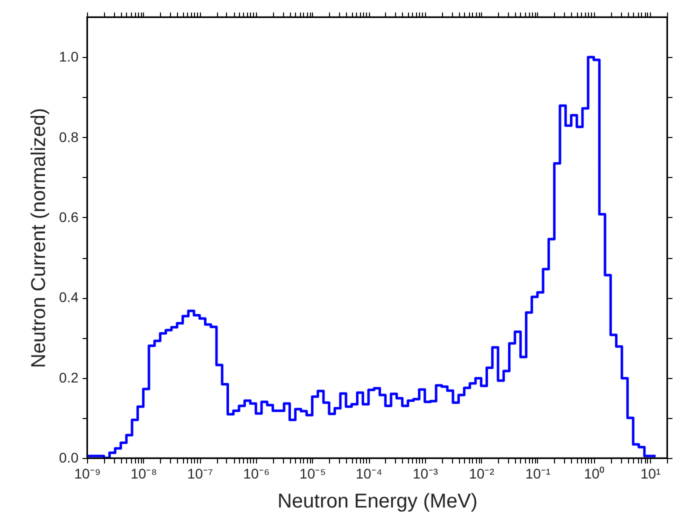  Describe the element at coordinates (69, 377) in the screenshot. I see `y-tick-label: 0.2` at that location.